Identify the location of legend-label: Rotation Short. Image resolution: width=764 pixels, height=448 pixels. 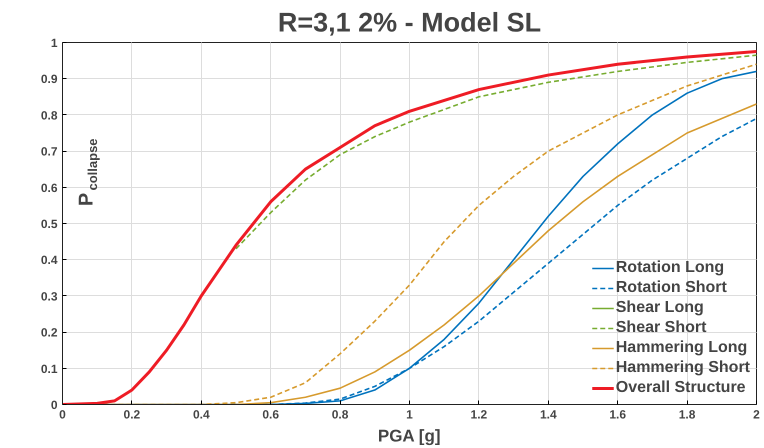
(671, 288).